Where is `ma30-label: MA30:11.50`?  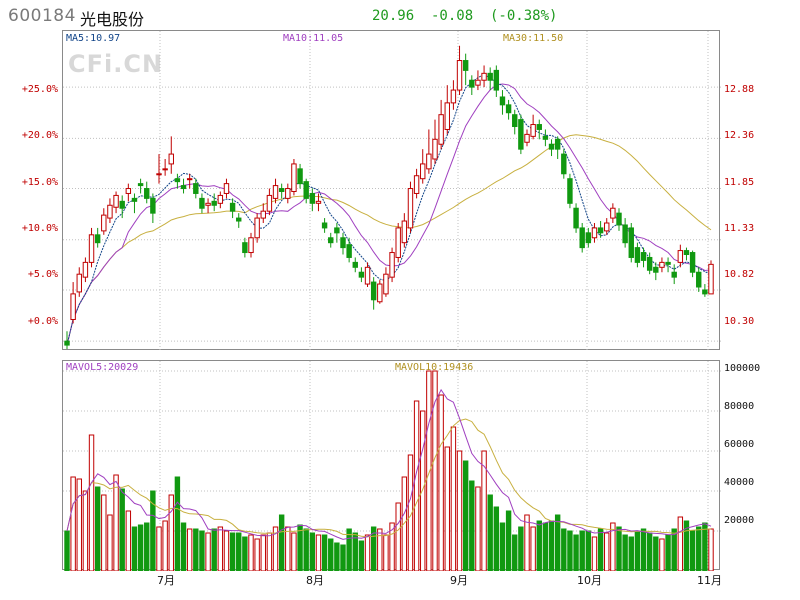 ma30-label: MA30:11.50 is located at coordinates (533, 38).